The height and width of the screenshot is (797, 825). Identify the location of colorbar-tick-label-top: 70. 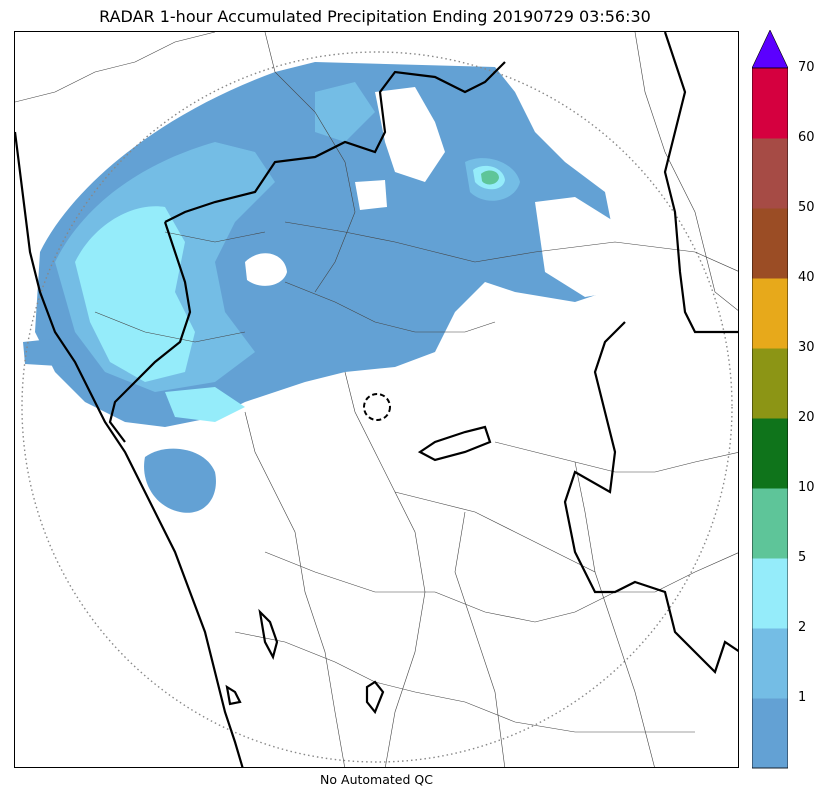
(806, 67).